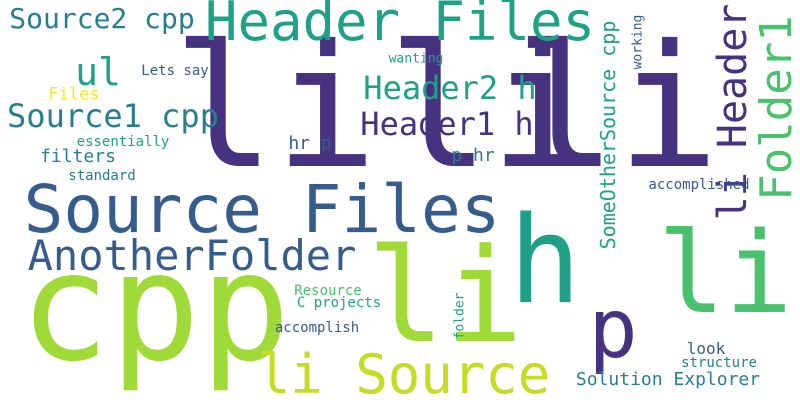 The width and height of the screenshot is (800, 400). What do you see at coordinates (638, 42) in the screenshot?
I see `word-working: working` at bounding box center [638, 42].